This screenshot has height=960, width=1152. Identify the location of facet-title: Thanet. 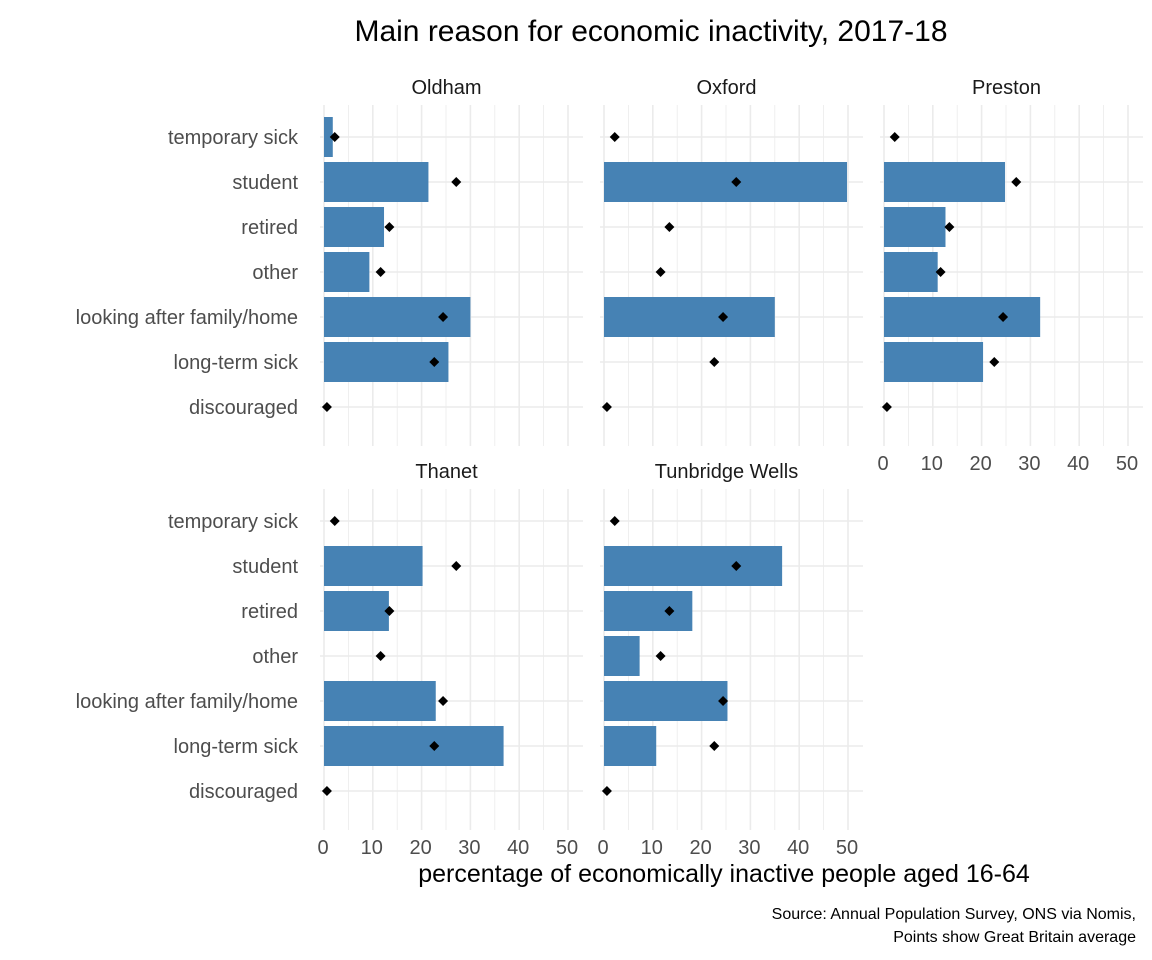
(446, 472).